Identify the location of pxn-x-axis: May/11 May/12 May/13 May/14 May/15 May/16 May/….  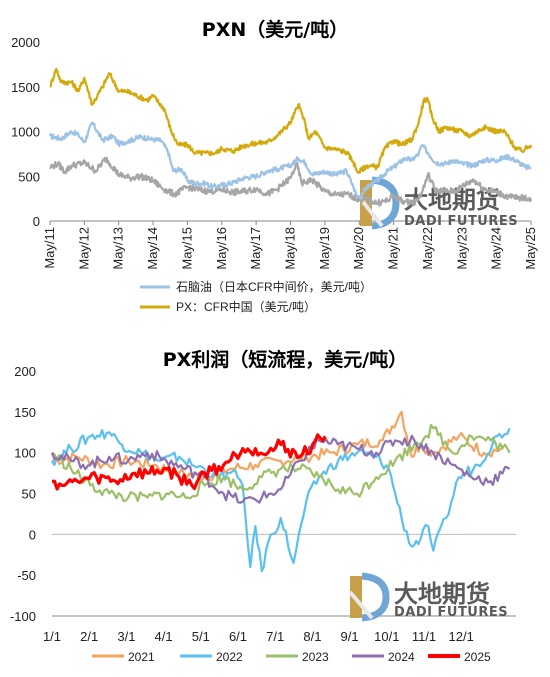
(290, 245).